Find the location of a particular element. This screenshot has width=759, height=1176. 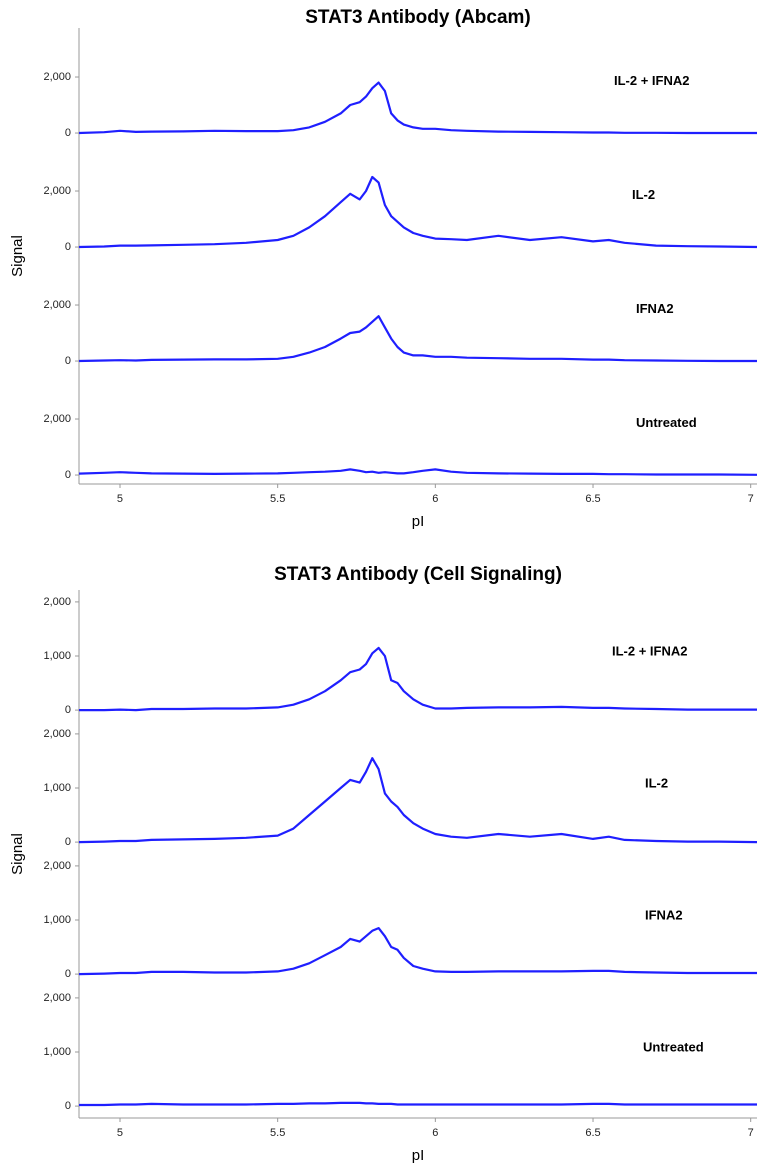

chart-title: STAT3 Antibody (Cell Signaling) is located at coordinates (418, 574).